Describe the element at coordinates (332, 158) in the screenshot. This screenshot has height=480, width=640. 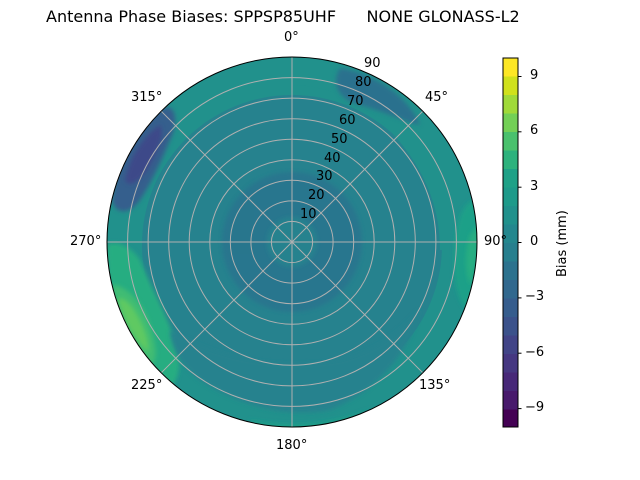
I see `radial-label-40: 40` at that location.